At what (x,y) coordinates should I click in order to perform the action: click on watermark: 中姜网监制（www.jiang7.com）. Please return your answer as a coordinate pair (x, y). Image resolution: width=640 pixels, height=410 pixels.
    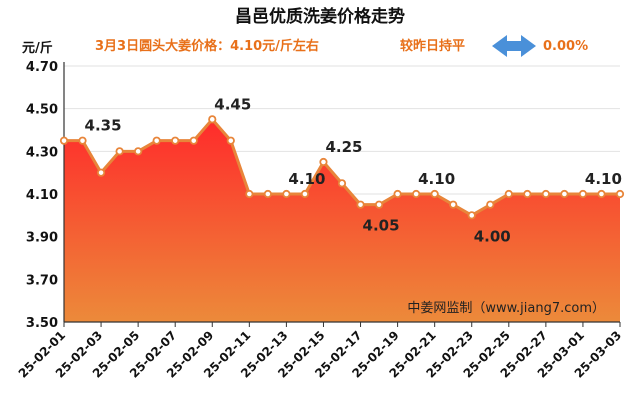
    Looking at the image, I should click on (506, 308).